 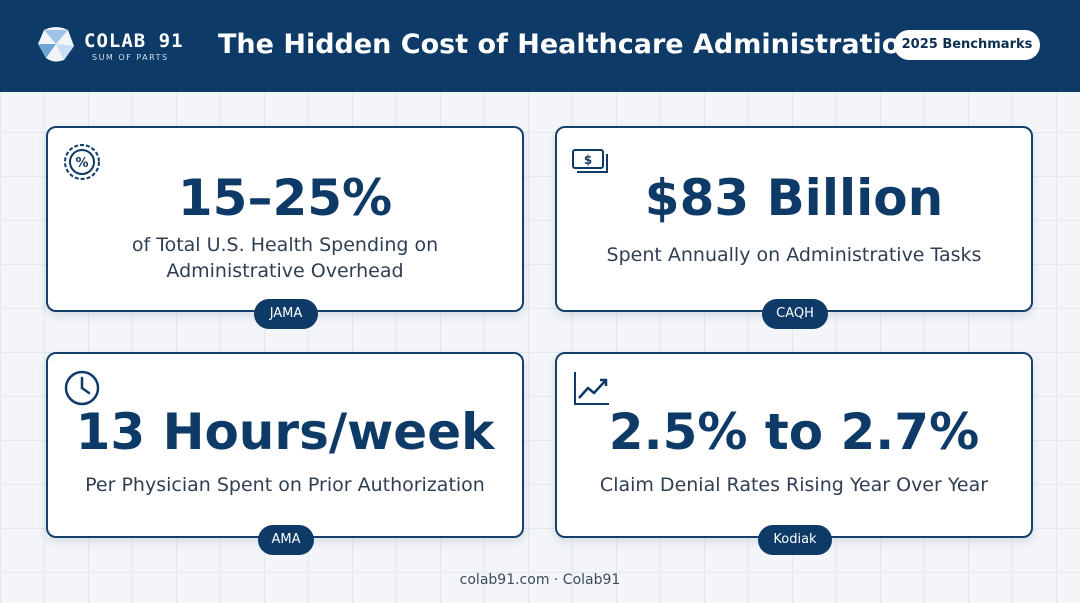 I want to click on benchmarks-badge: 2025 Benchmarks, so click(x=967, y=45).